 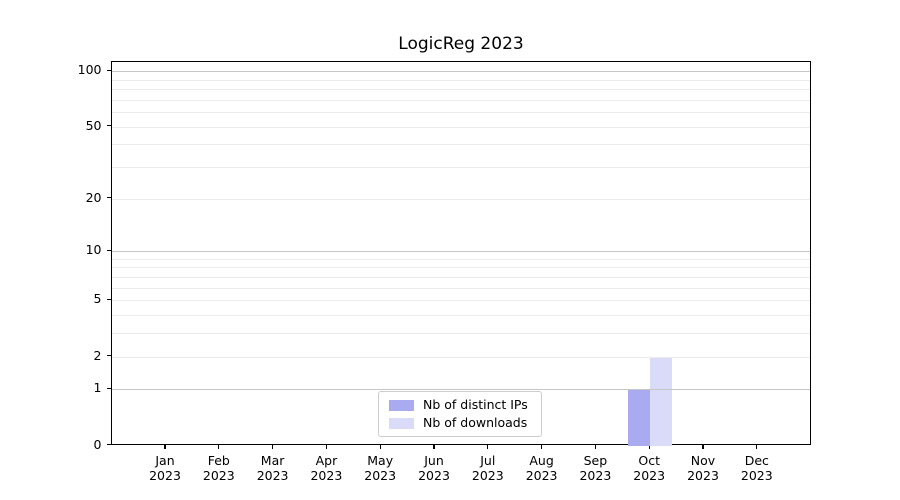 I want to click on x-tick-mark-oct, so click(x=649, y=447).